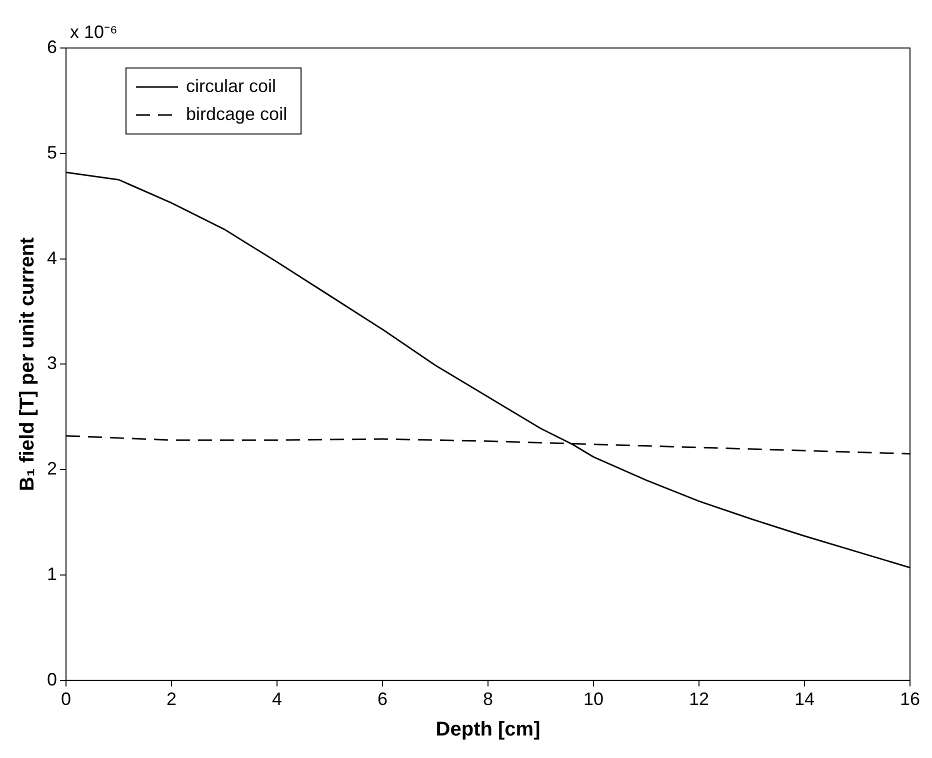  Describe the element at coordinates (488, 699) in the screenshot. I see `x-tick-label: 8` at that location.